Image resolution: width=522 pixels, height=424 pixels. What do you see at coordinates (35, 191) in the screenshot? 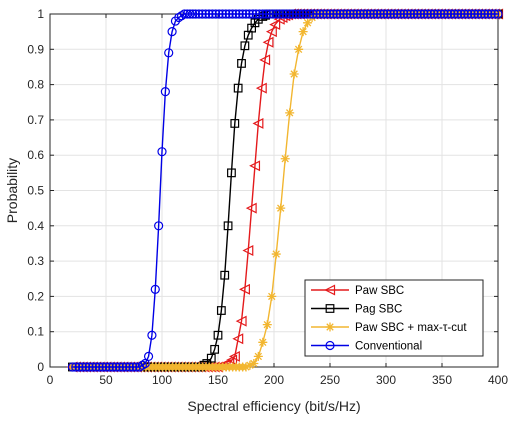
I see `y-tick-label: 0.5` at bounding box center [35, 191].